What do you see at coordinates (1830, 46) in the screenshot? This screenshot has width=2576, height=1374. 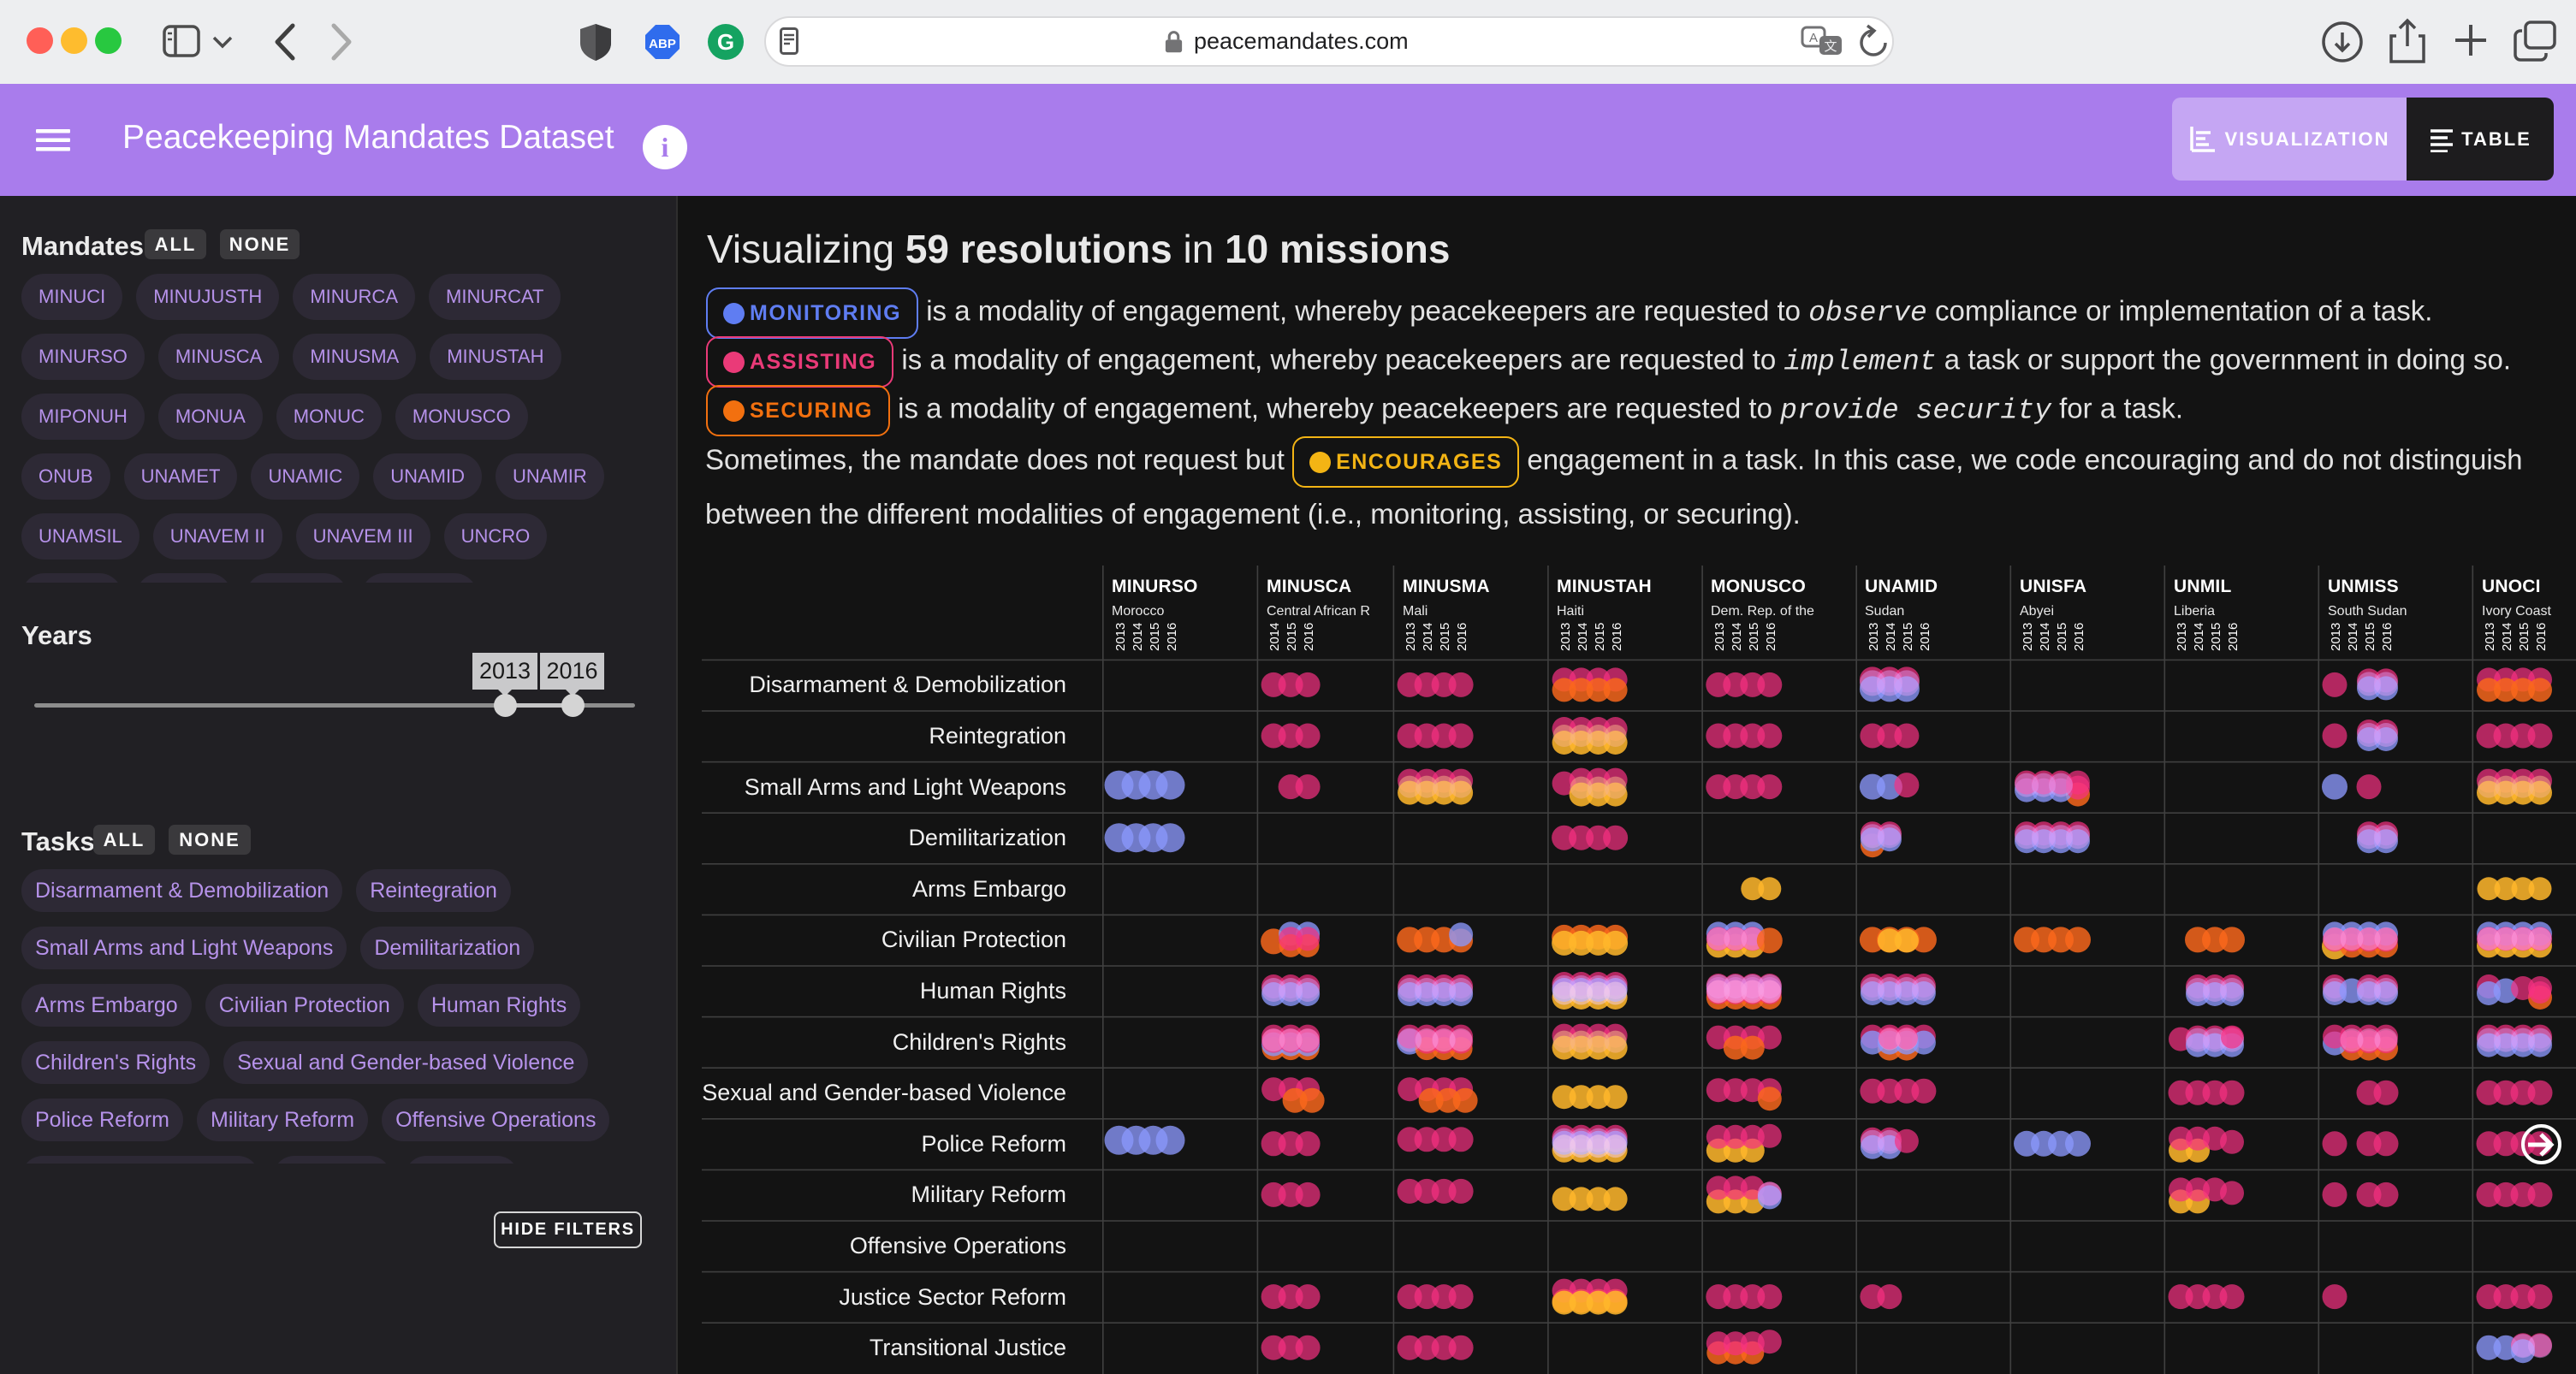 I see `svg-text: 文` at bounding box center [1830, 46].